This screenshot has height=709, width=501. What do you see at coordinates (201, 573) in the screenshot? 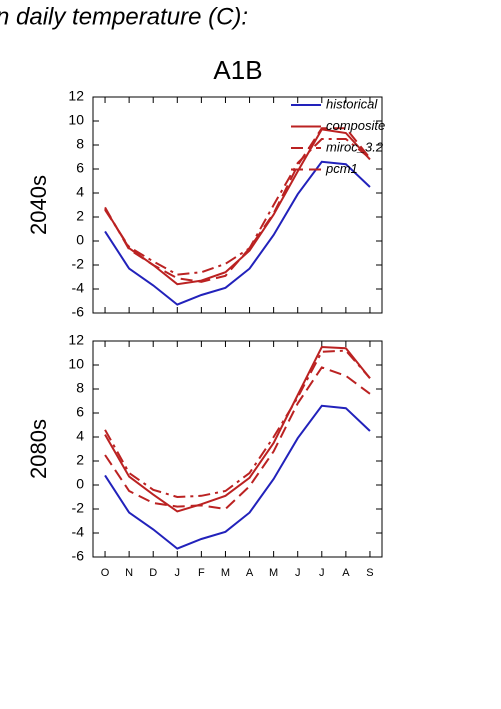
I see `x-tick-label: F` at bounding box center [201, 573].